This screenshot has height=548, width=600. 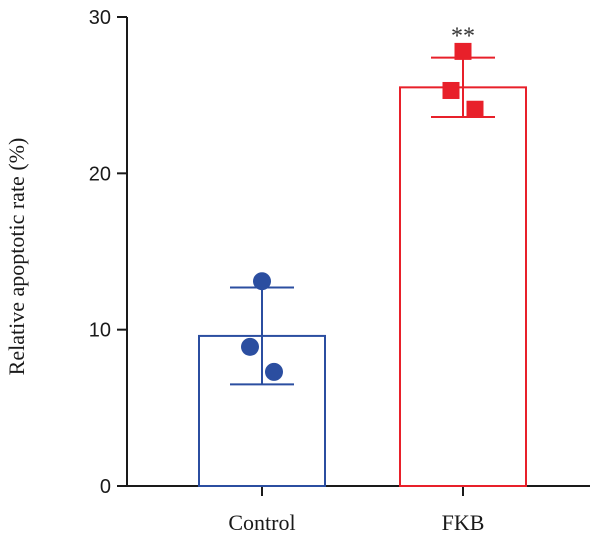 What do you see at coordinates (463, 522) in the screenshot?
I see `x-tick-label: FKB` at bounding box center [463, 522].